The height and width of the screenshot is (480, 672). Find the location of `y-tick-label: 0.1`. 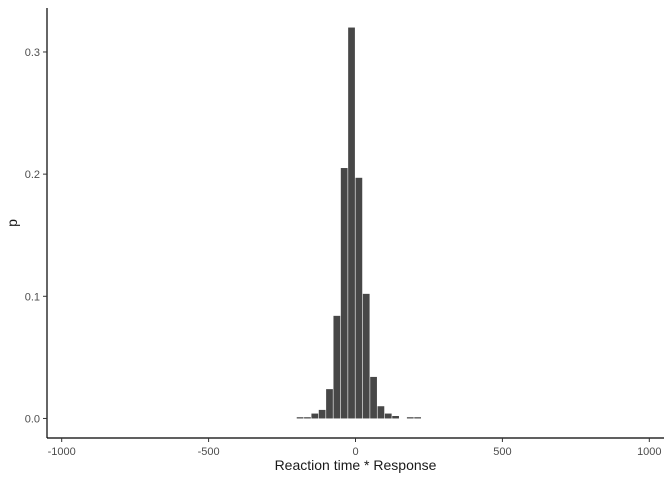

y-tick-label: 0.1 is located at coordinates (32, 297).